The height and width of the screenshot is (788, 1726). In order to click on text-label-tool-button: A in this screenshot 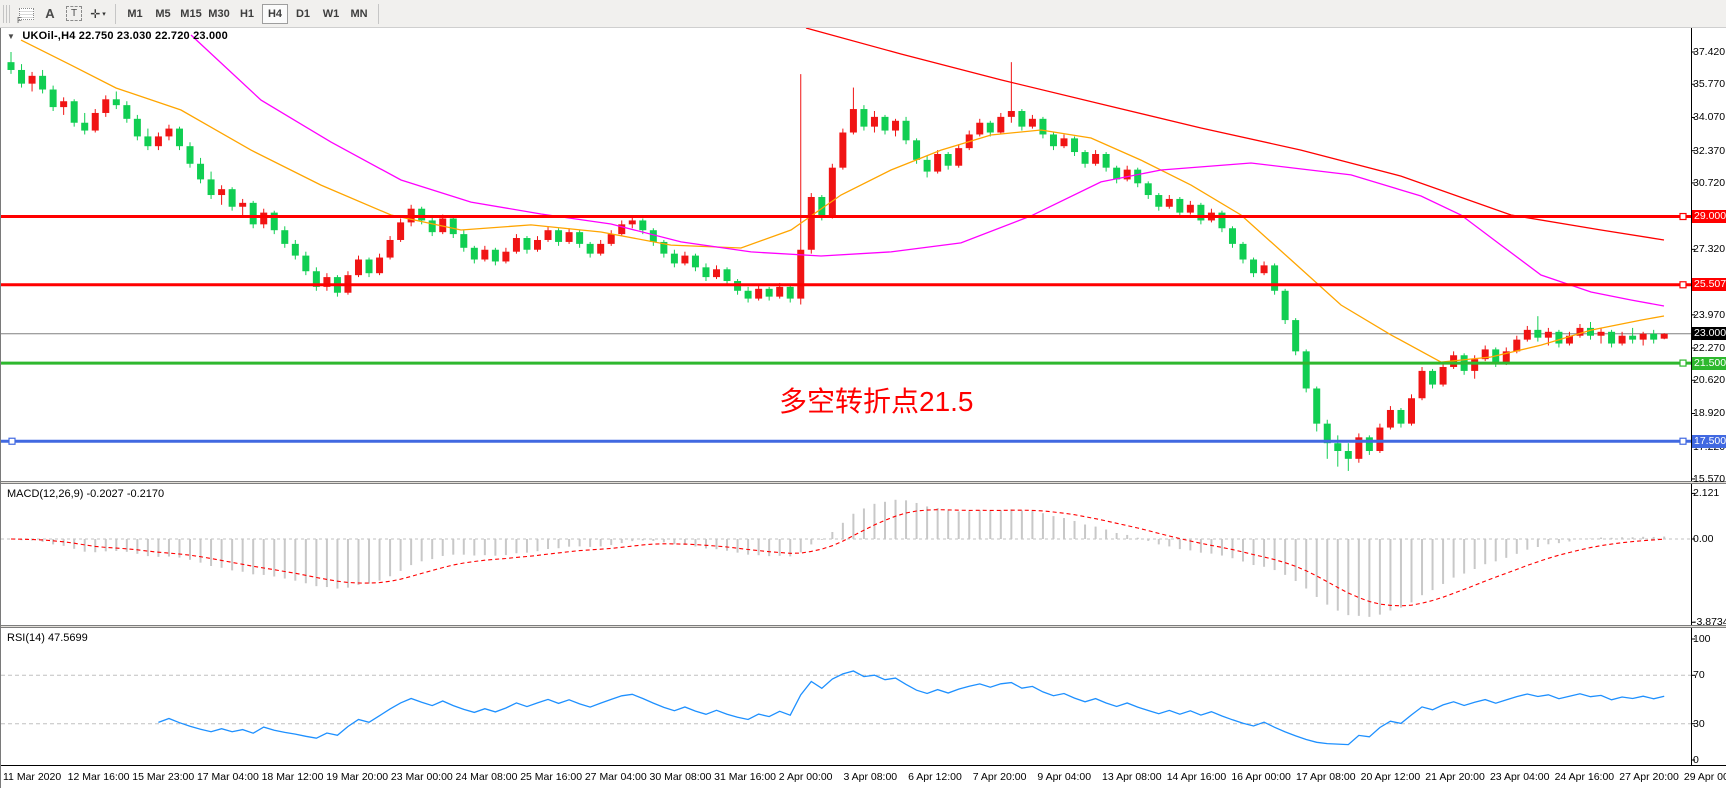, I will do `click(50, 14)`.